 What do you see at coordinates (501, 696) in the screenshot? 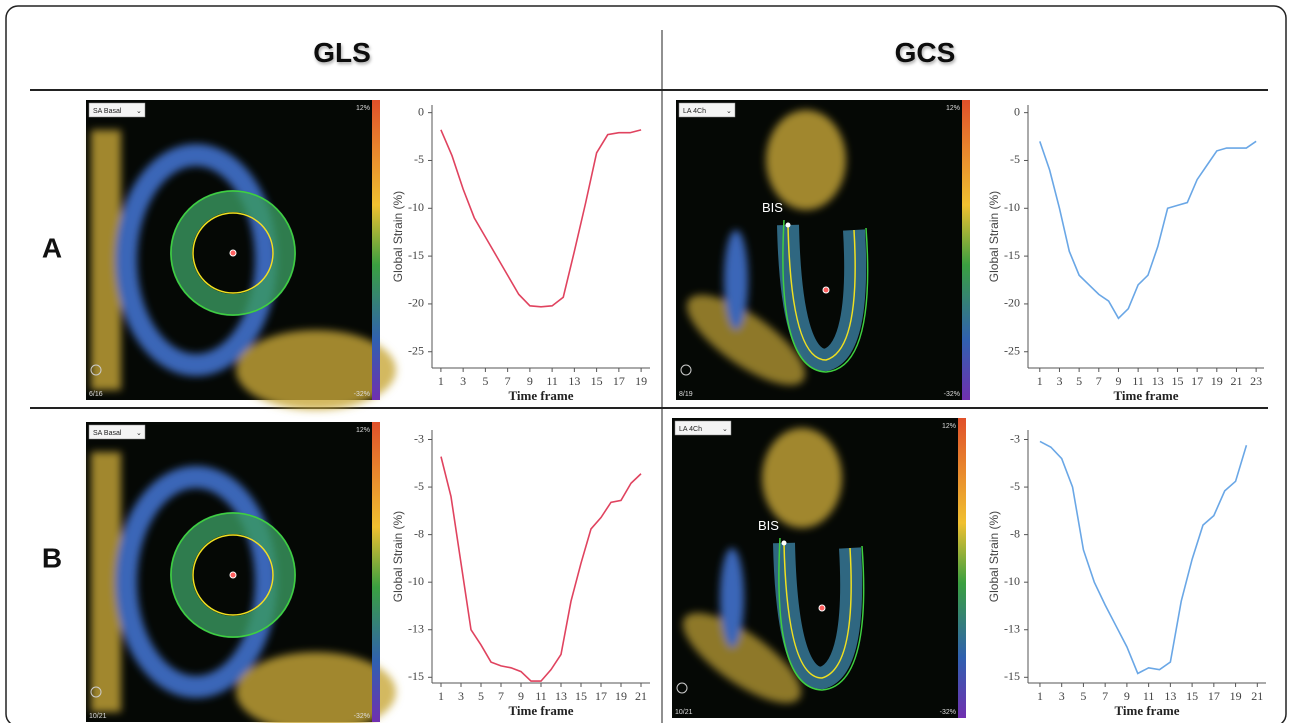
I see `x-tick-label: 7` at bounding box center [501, 696].